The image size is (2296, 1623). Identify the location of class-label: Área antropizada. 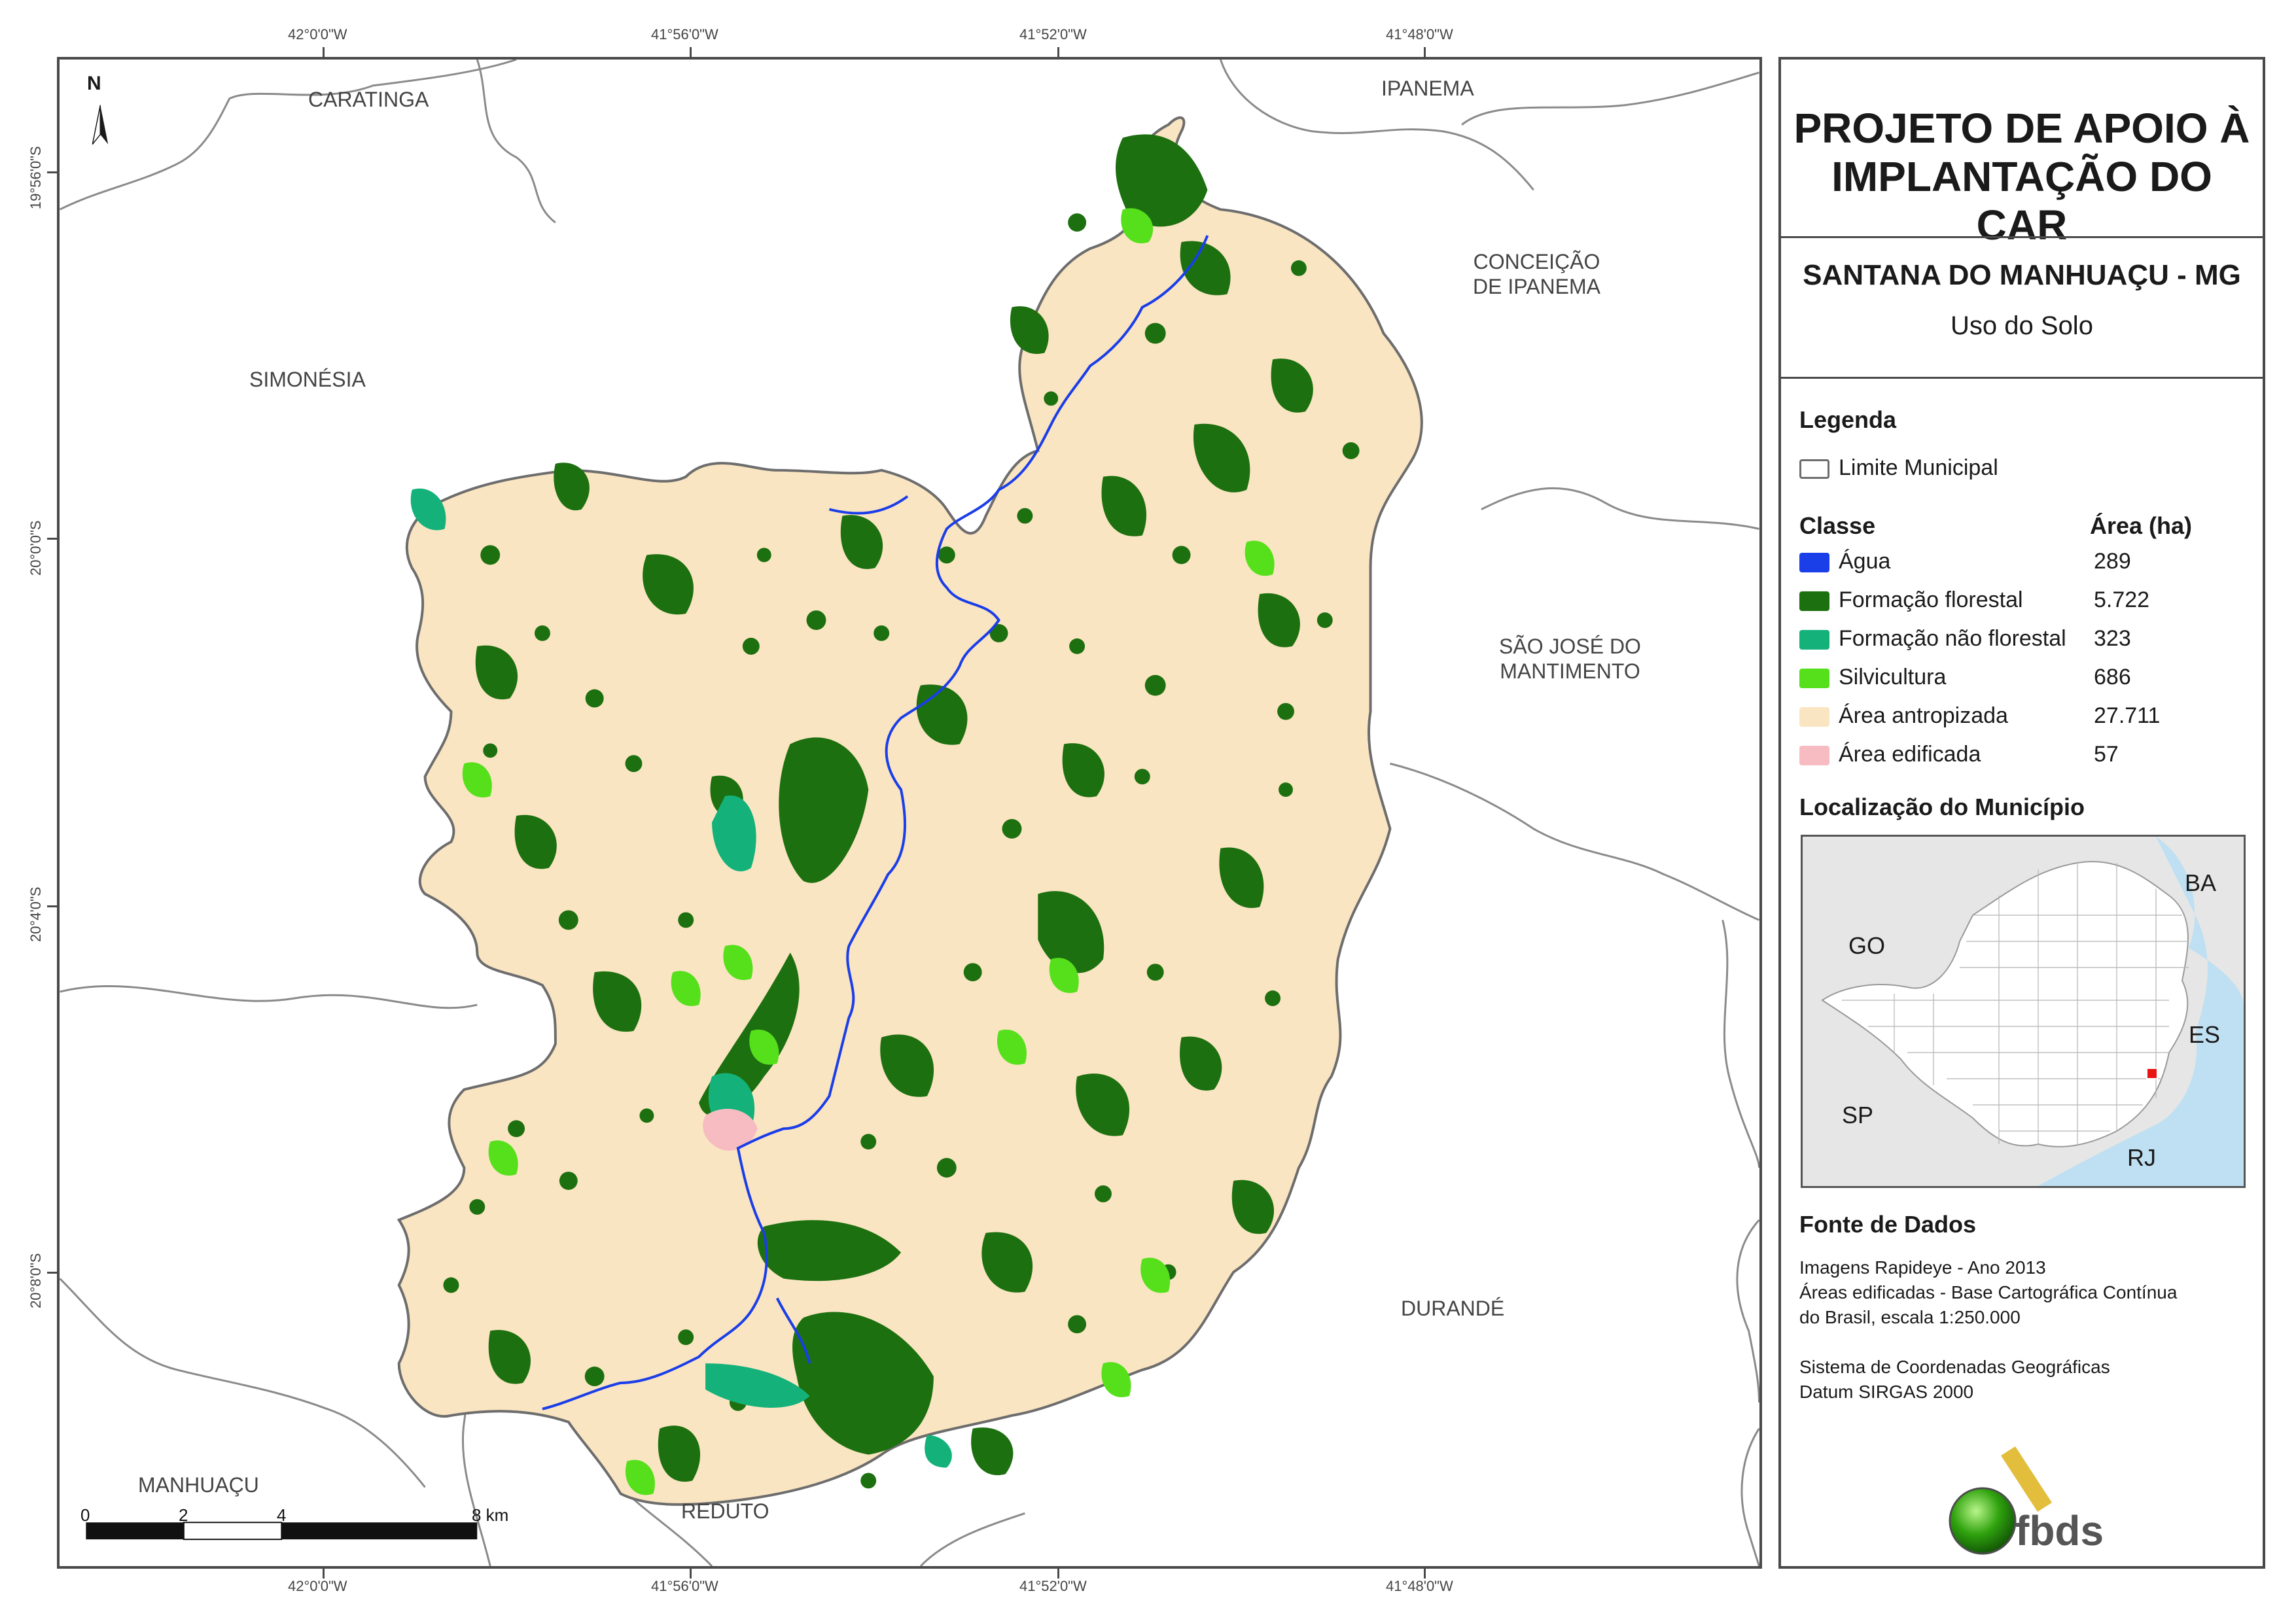
(1924, 715).